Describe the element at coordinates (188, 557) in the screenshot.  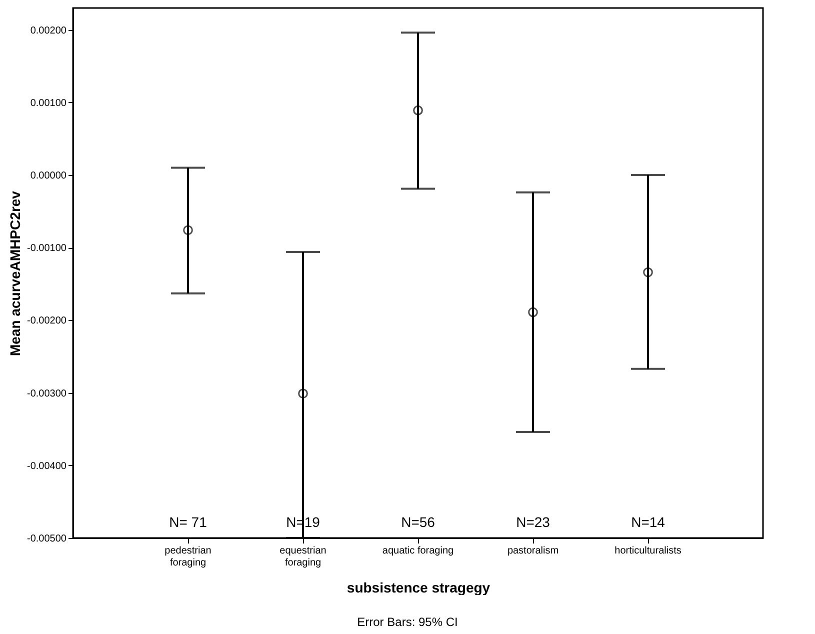
I see `x-tick-label: pedestrian foraging` at that location.